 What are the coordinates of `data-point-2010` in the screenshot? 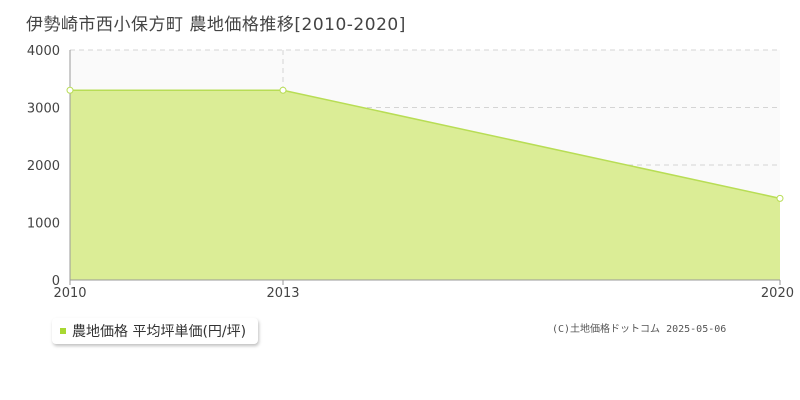 It's located at (70, 90).